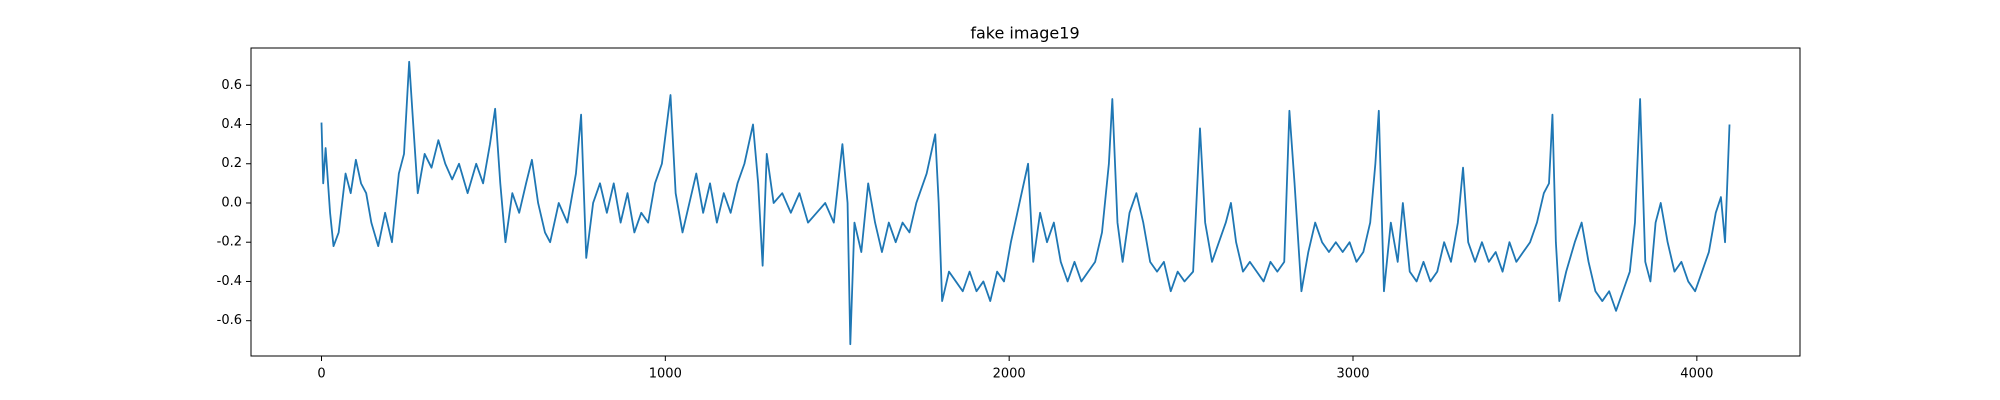  I want to click on y-tick-label: 0.4, so click(231, 124).